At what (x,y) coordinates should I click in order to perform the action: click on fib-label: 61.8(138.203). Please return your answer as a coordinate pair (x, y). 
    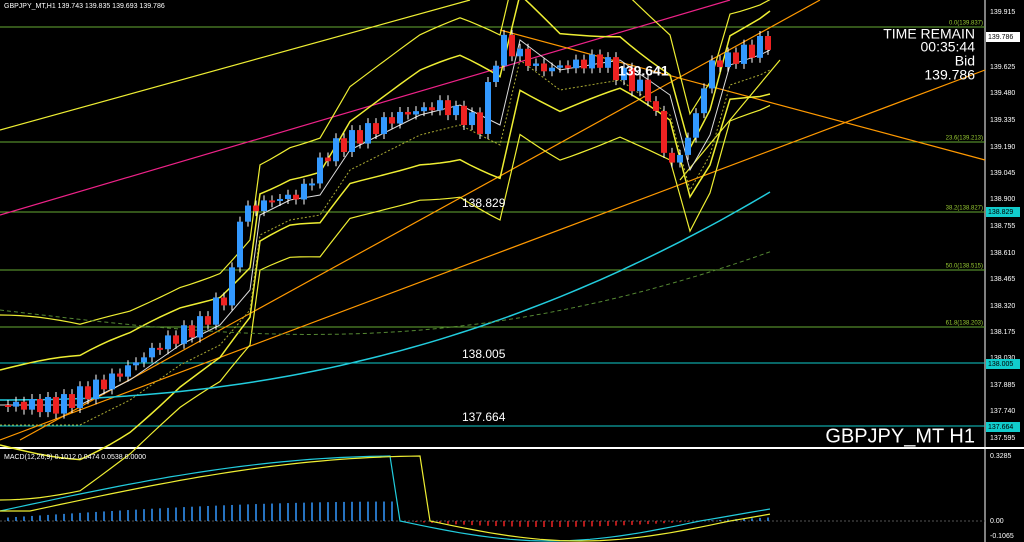
    Looking at the image, I should click on (964, 324).